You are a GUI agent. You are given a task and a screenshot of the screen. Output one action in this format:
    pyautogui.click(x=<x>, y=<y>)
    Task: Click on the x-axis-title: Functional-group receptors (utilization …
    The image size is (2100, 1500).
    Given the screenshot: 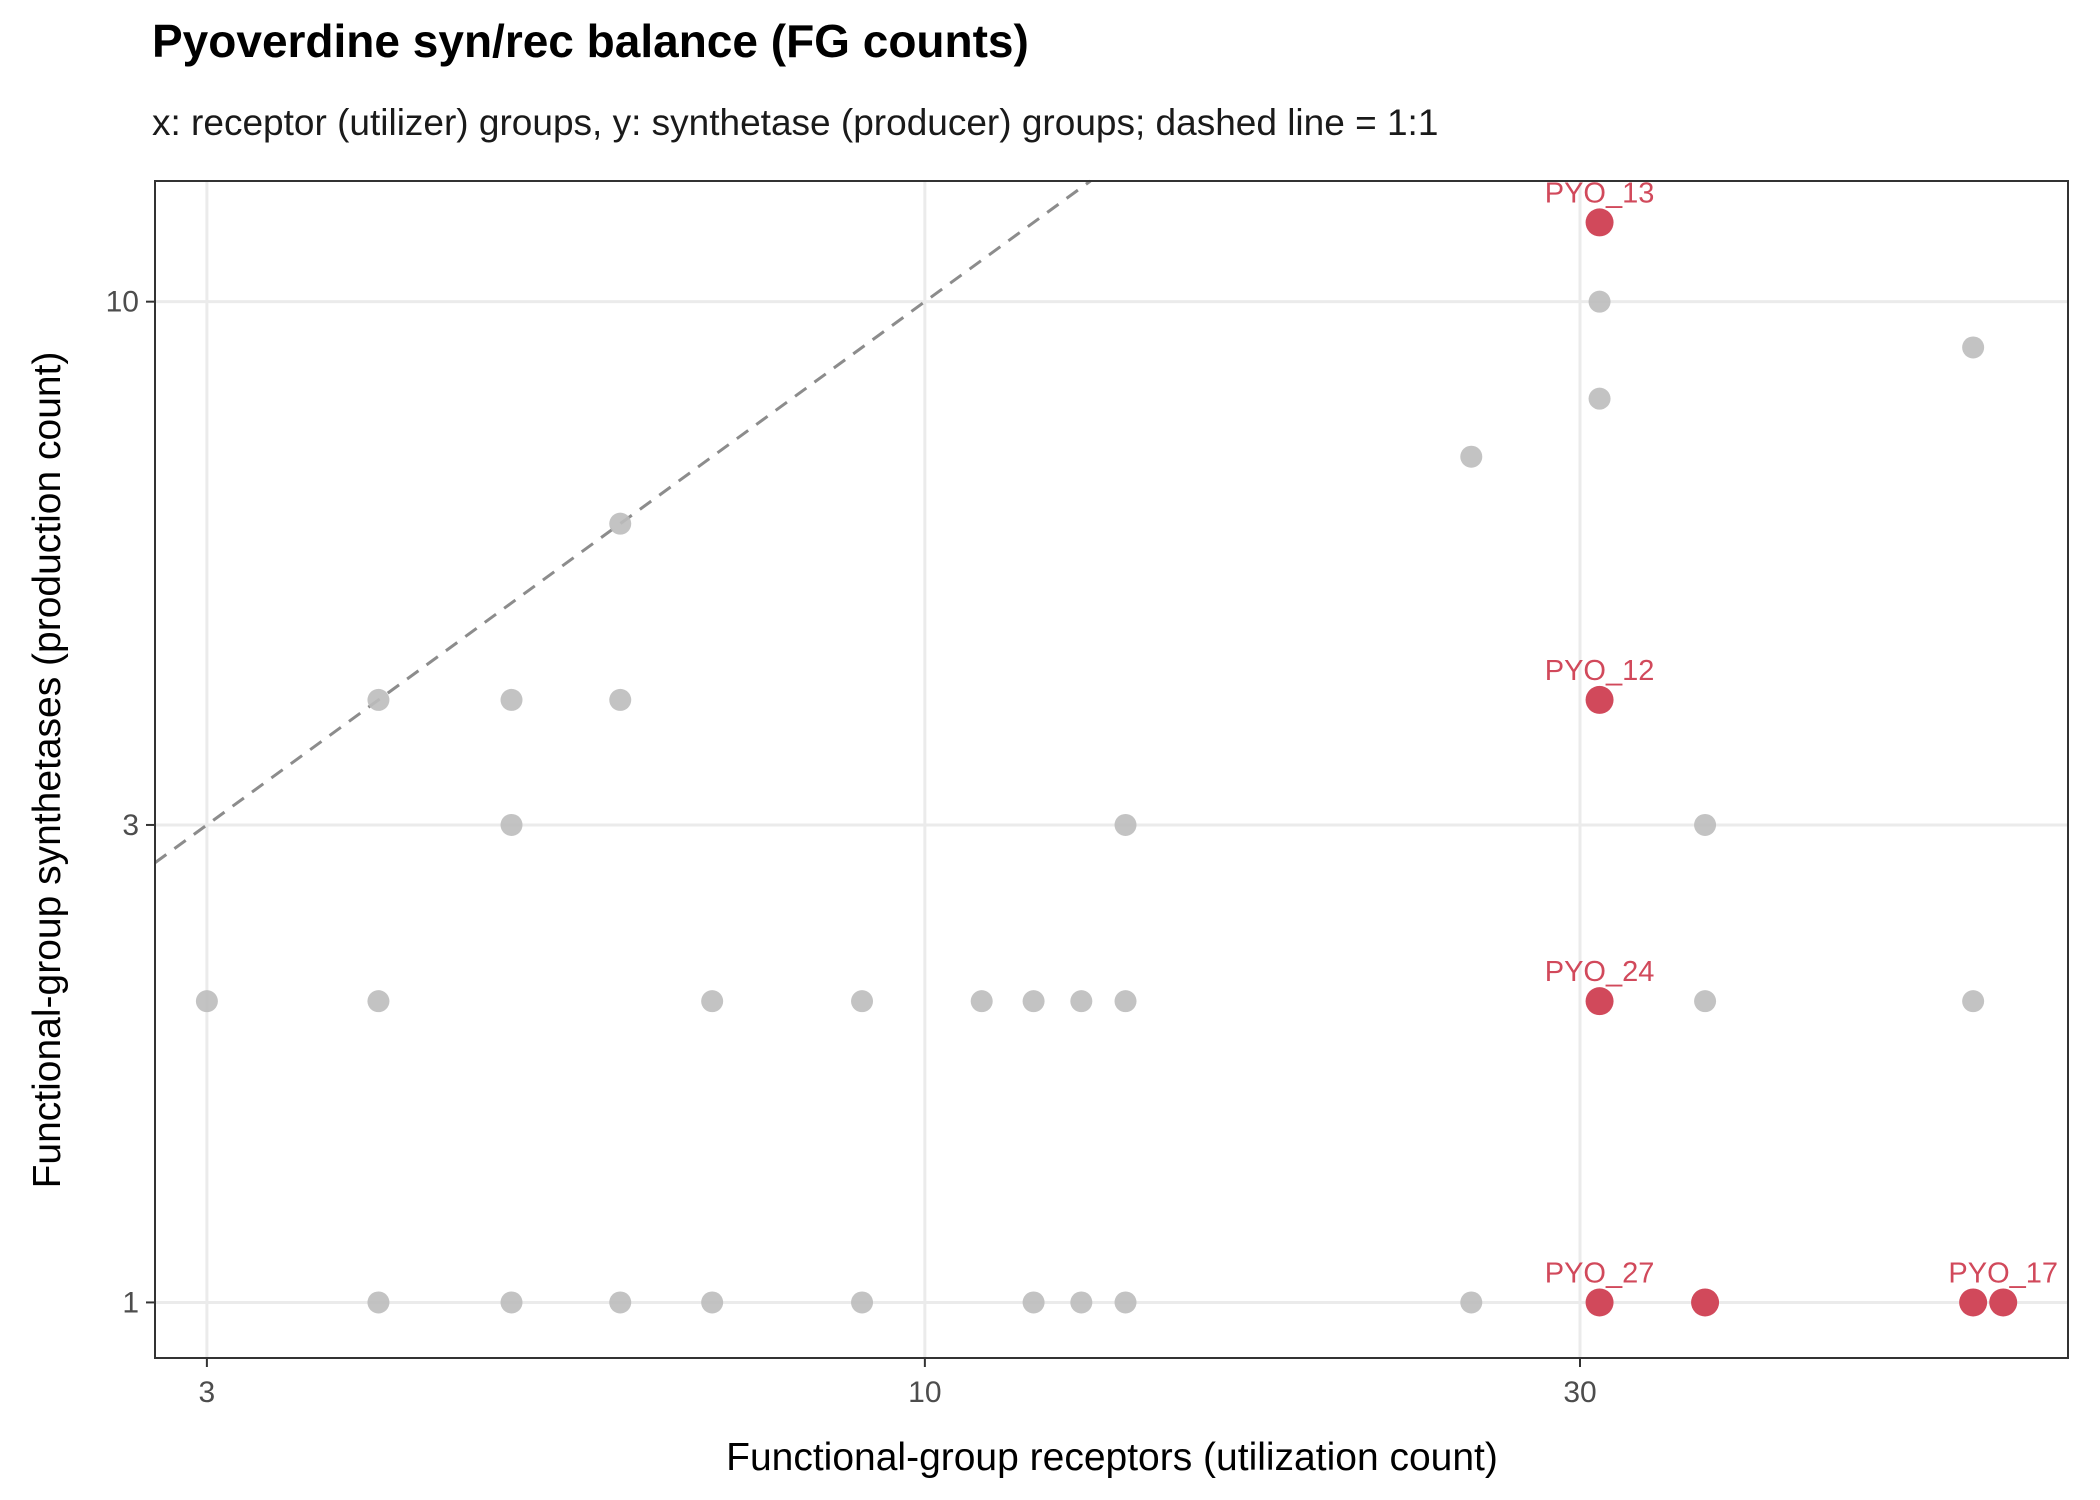 What is the action you would take?
    pyautogui.click(x=1112, y=1457)
    